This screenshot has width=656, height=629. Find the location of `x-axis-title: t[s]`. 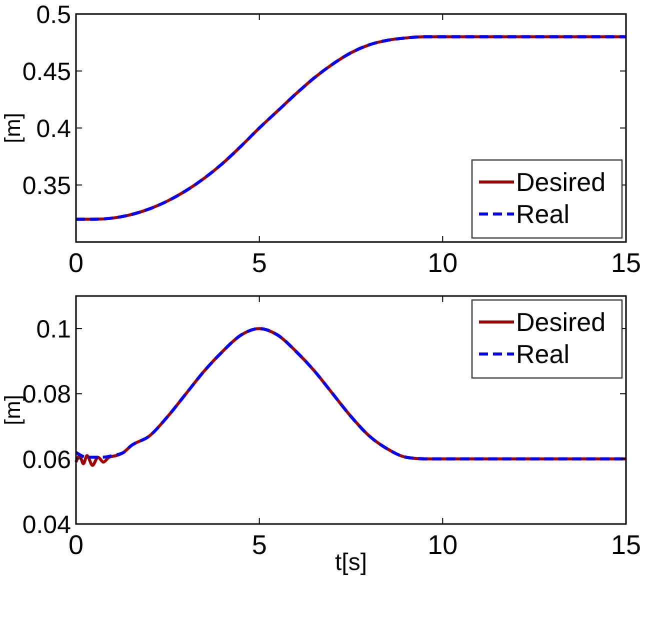

x-axis-title: t[s] is located at coordinates (351, 562).